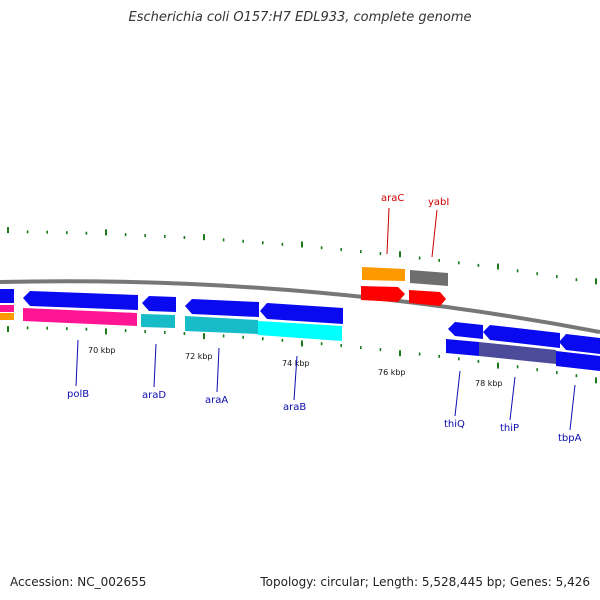  Describe the element at coordinates (454, 424) in the screenshot. I see `gene-label-thiq: thiQ` at that location.